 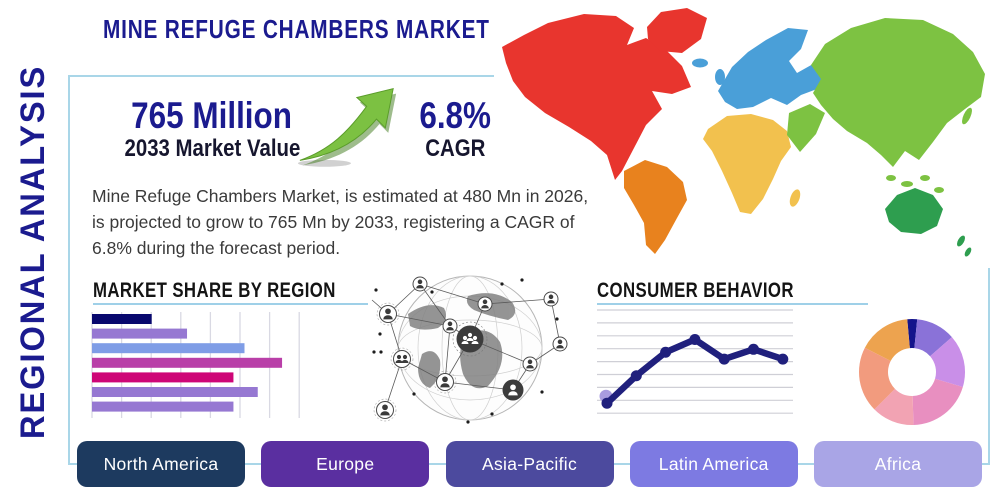 I want to click on regional-analysis-vertical-label: REGIONAL ANALYSIS, so click(x=33, y=252).